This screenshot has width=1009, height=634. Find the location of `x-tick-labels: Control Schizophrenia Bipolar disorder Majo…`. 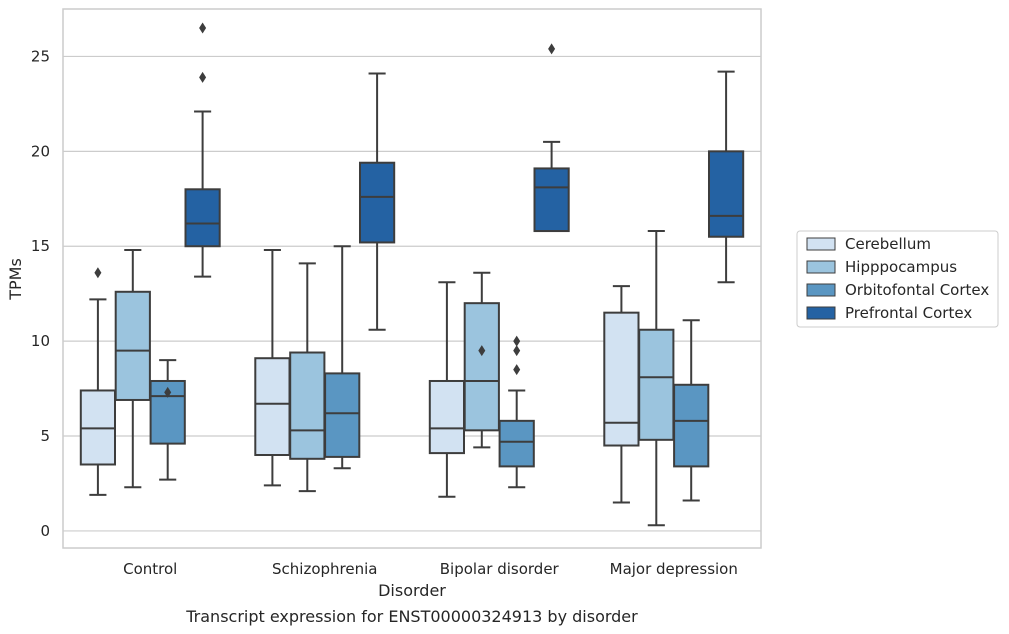

x-tick-labels: Control Schizophrenia Bipolar disorder Majo… is located at coordinates (430, 569).